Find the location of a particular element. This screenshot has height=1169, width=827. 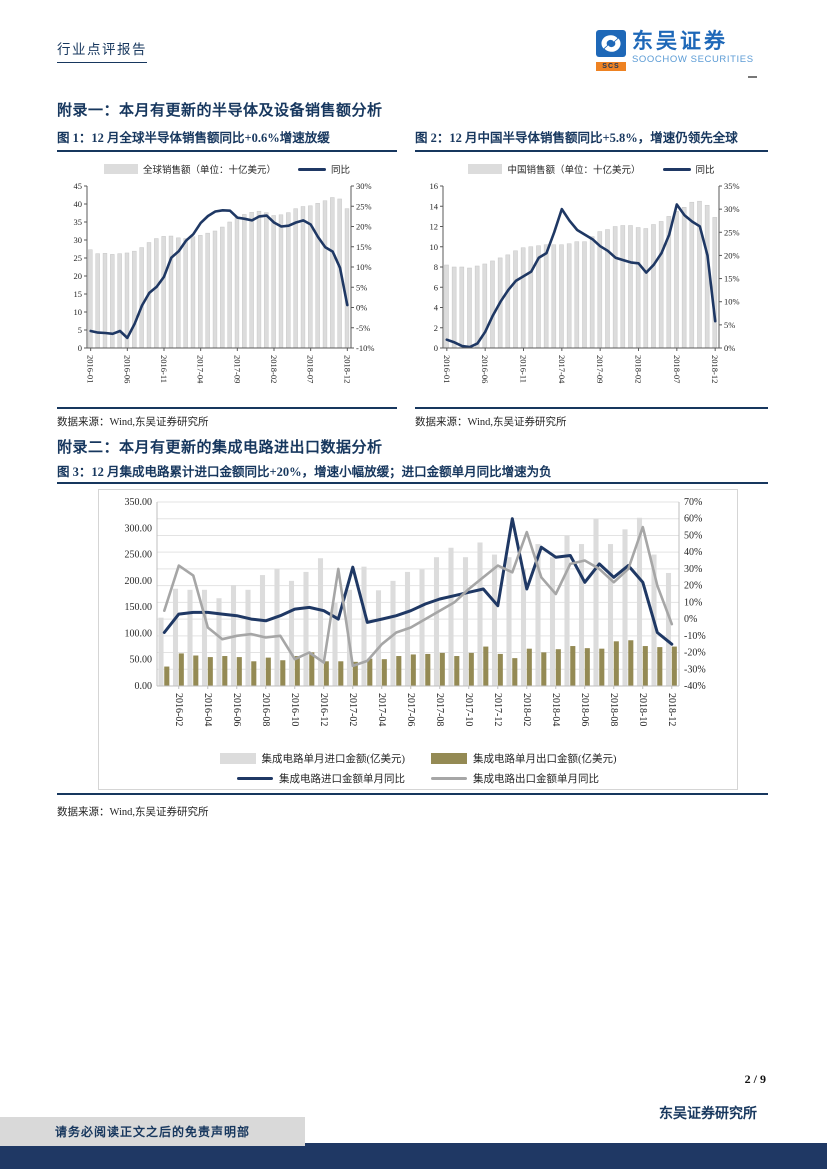

svg-text: -20% is located at coordinates (695, 653).